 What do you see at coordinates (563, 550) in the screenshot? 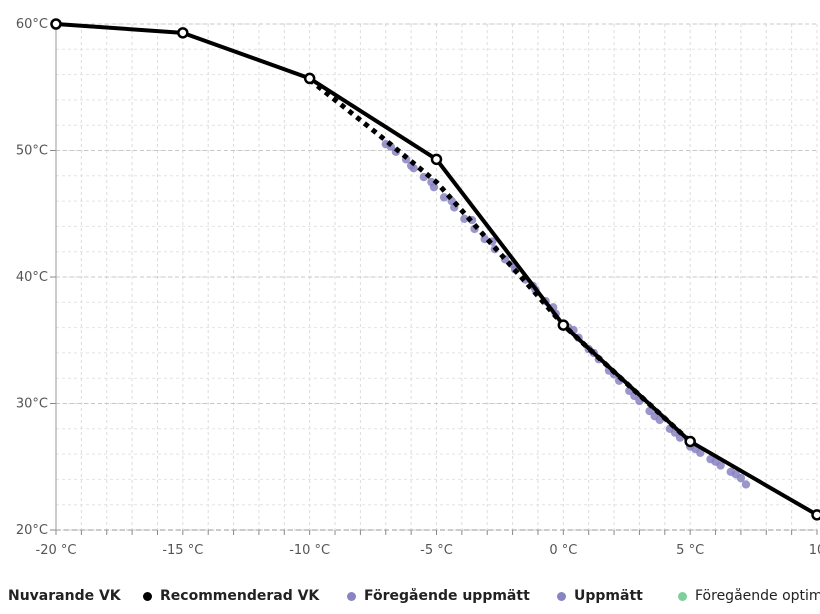
I see `x-tick-label: 0 °C` at bounding box center [563, 550].